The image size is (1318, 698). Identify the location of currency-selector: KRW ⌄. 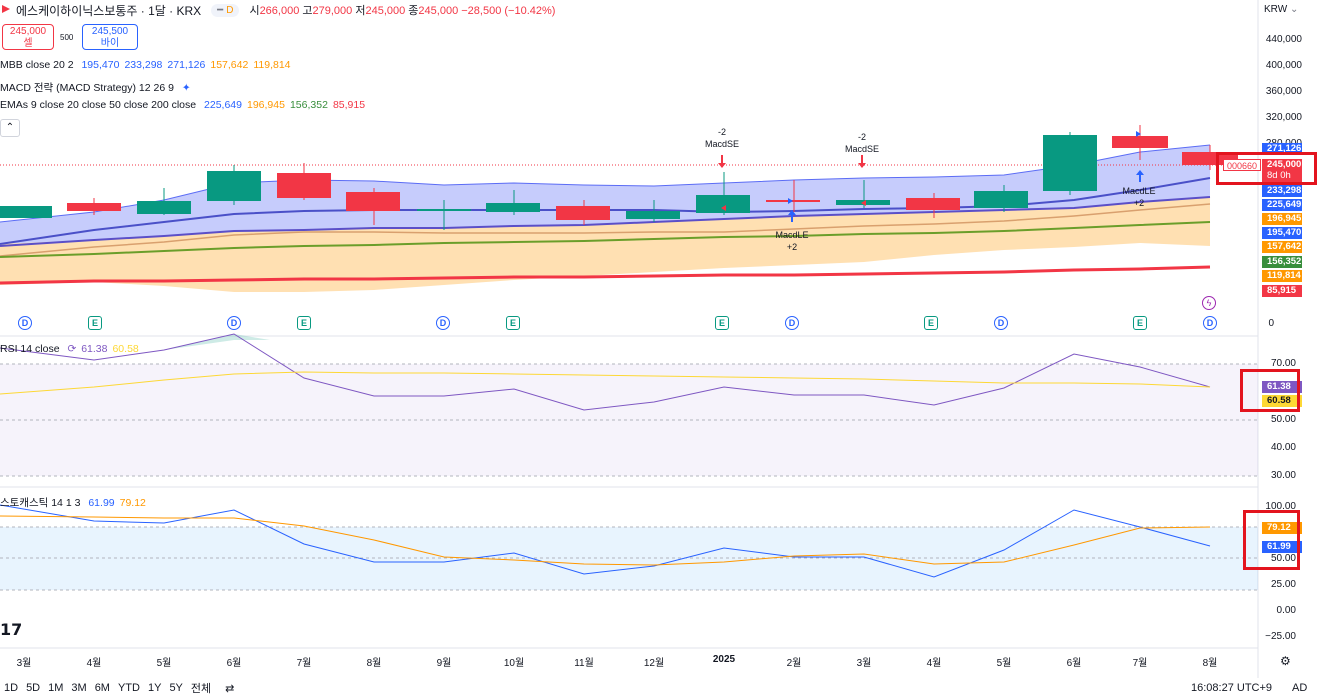
(1281, 9).